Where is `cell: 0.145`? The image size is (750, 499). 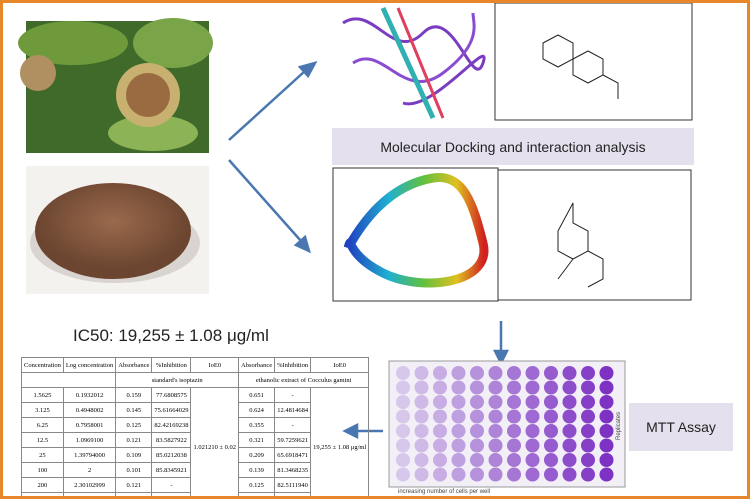
cell: 0.145 is located at coordinates (134, 410).